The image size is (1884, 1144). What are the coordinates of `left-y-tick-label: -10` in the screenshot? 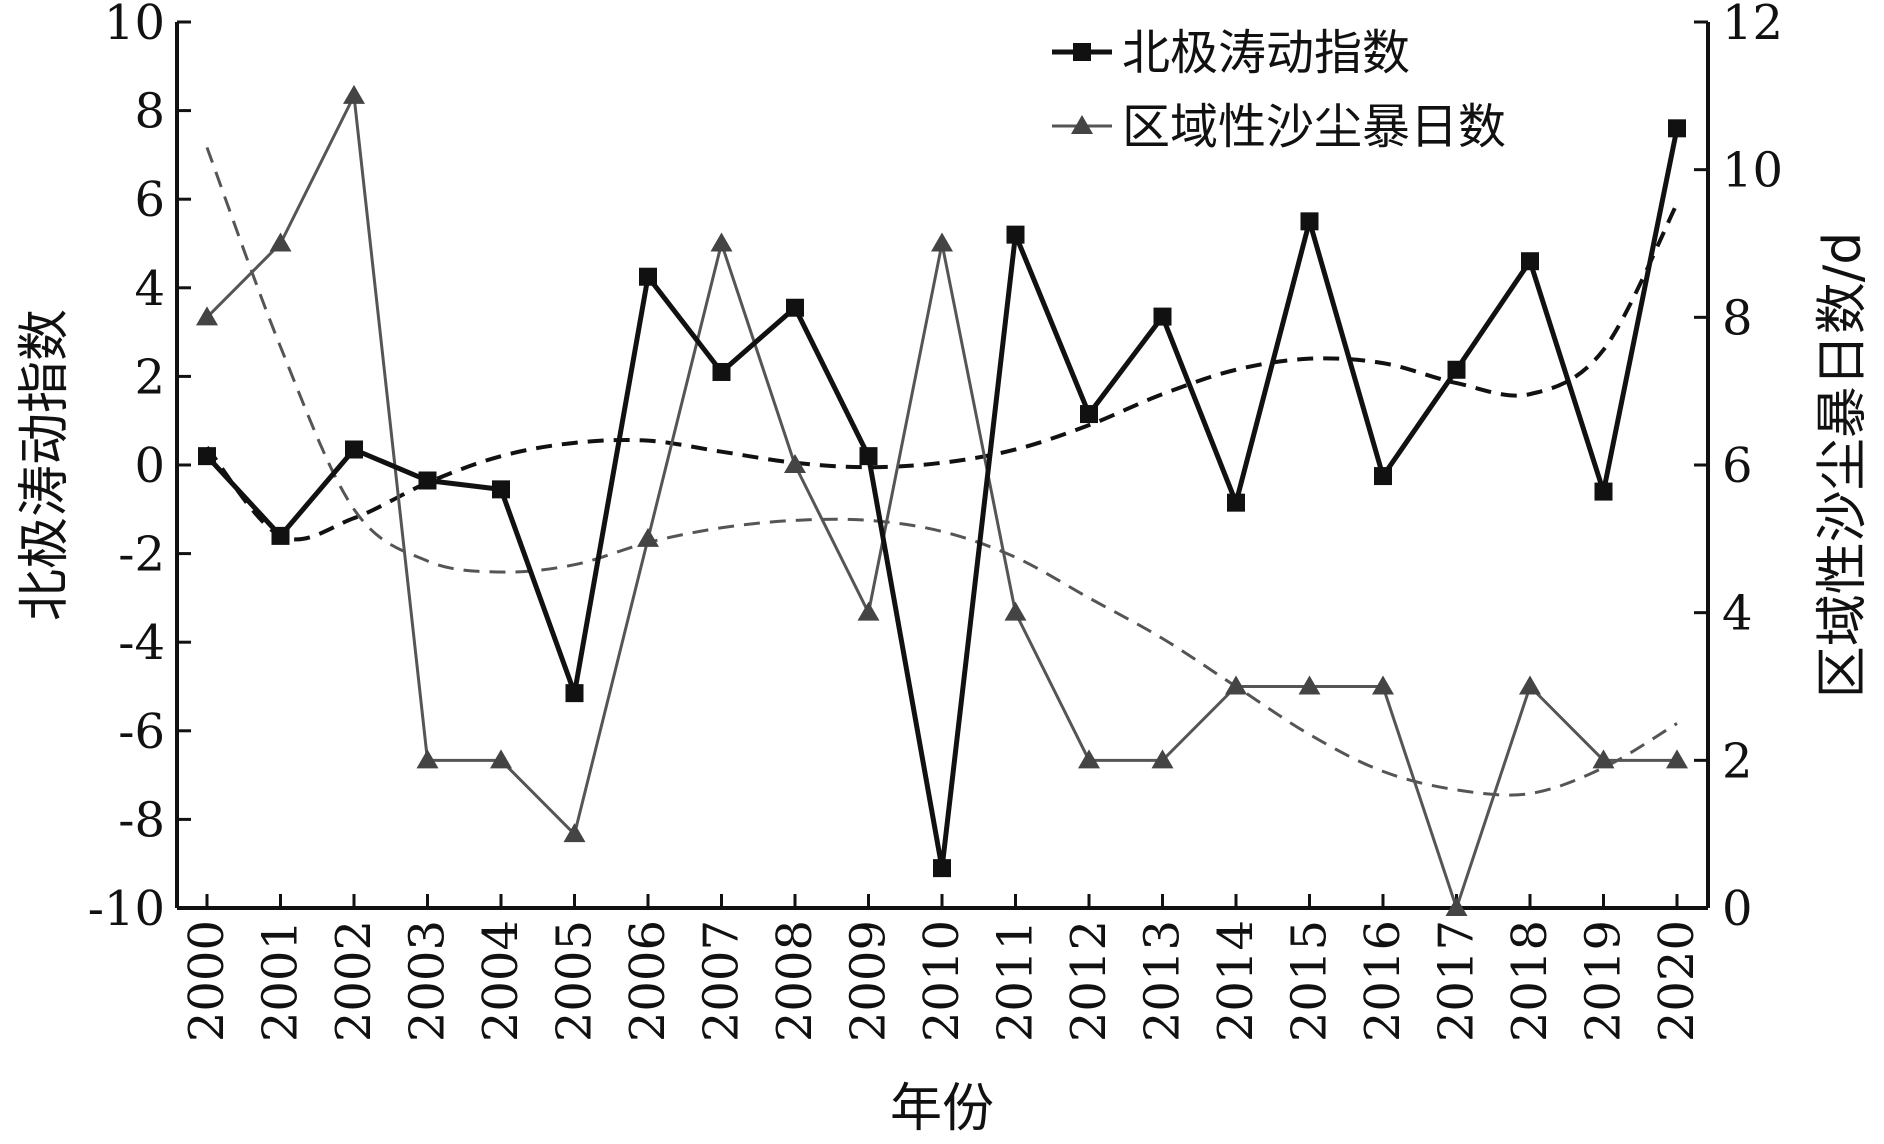 It's located at (126, 909).